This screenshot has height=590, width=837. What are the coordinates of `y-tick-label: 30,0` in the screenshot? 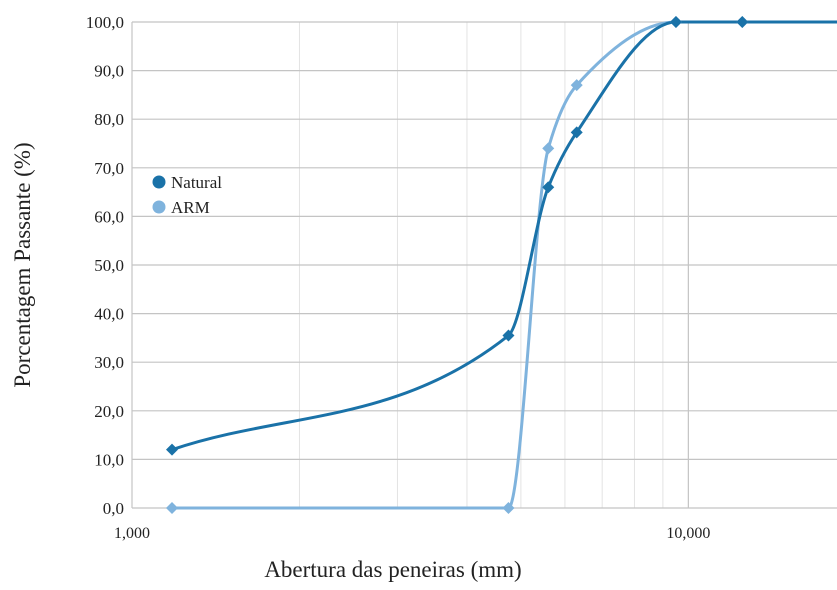 It's located at (109, 362).